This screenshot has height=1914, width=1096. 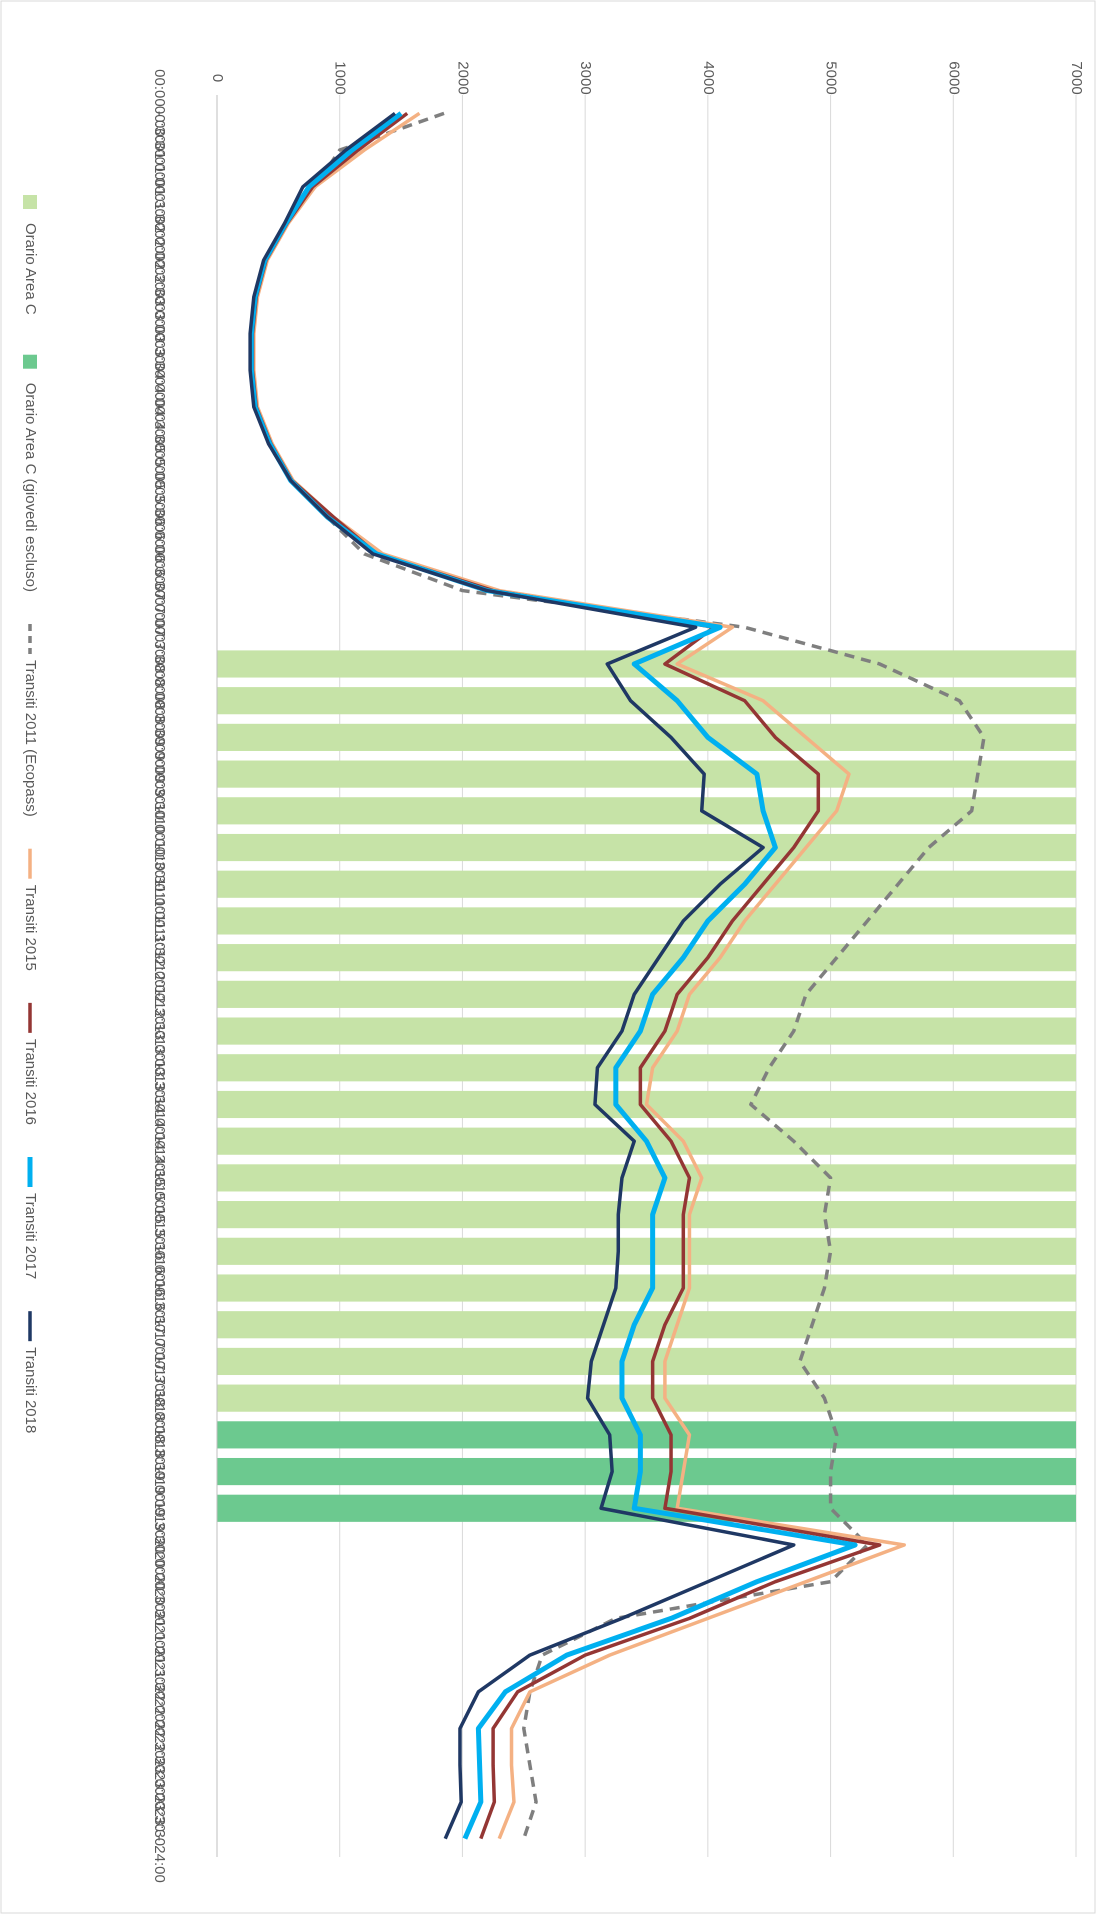 What do you see at coordinates (953, 77) in the screenshot?
I see `y-tick-label: 6000` at bounding box center [953, 77].